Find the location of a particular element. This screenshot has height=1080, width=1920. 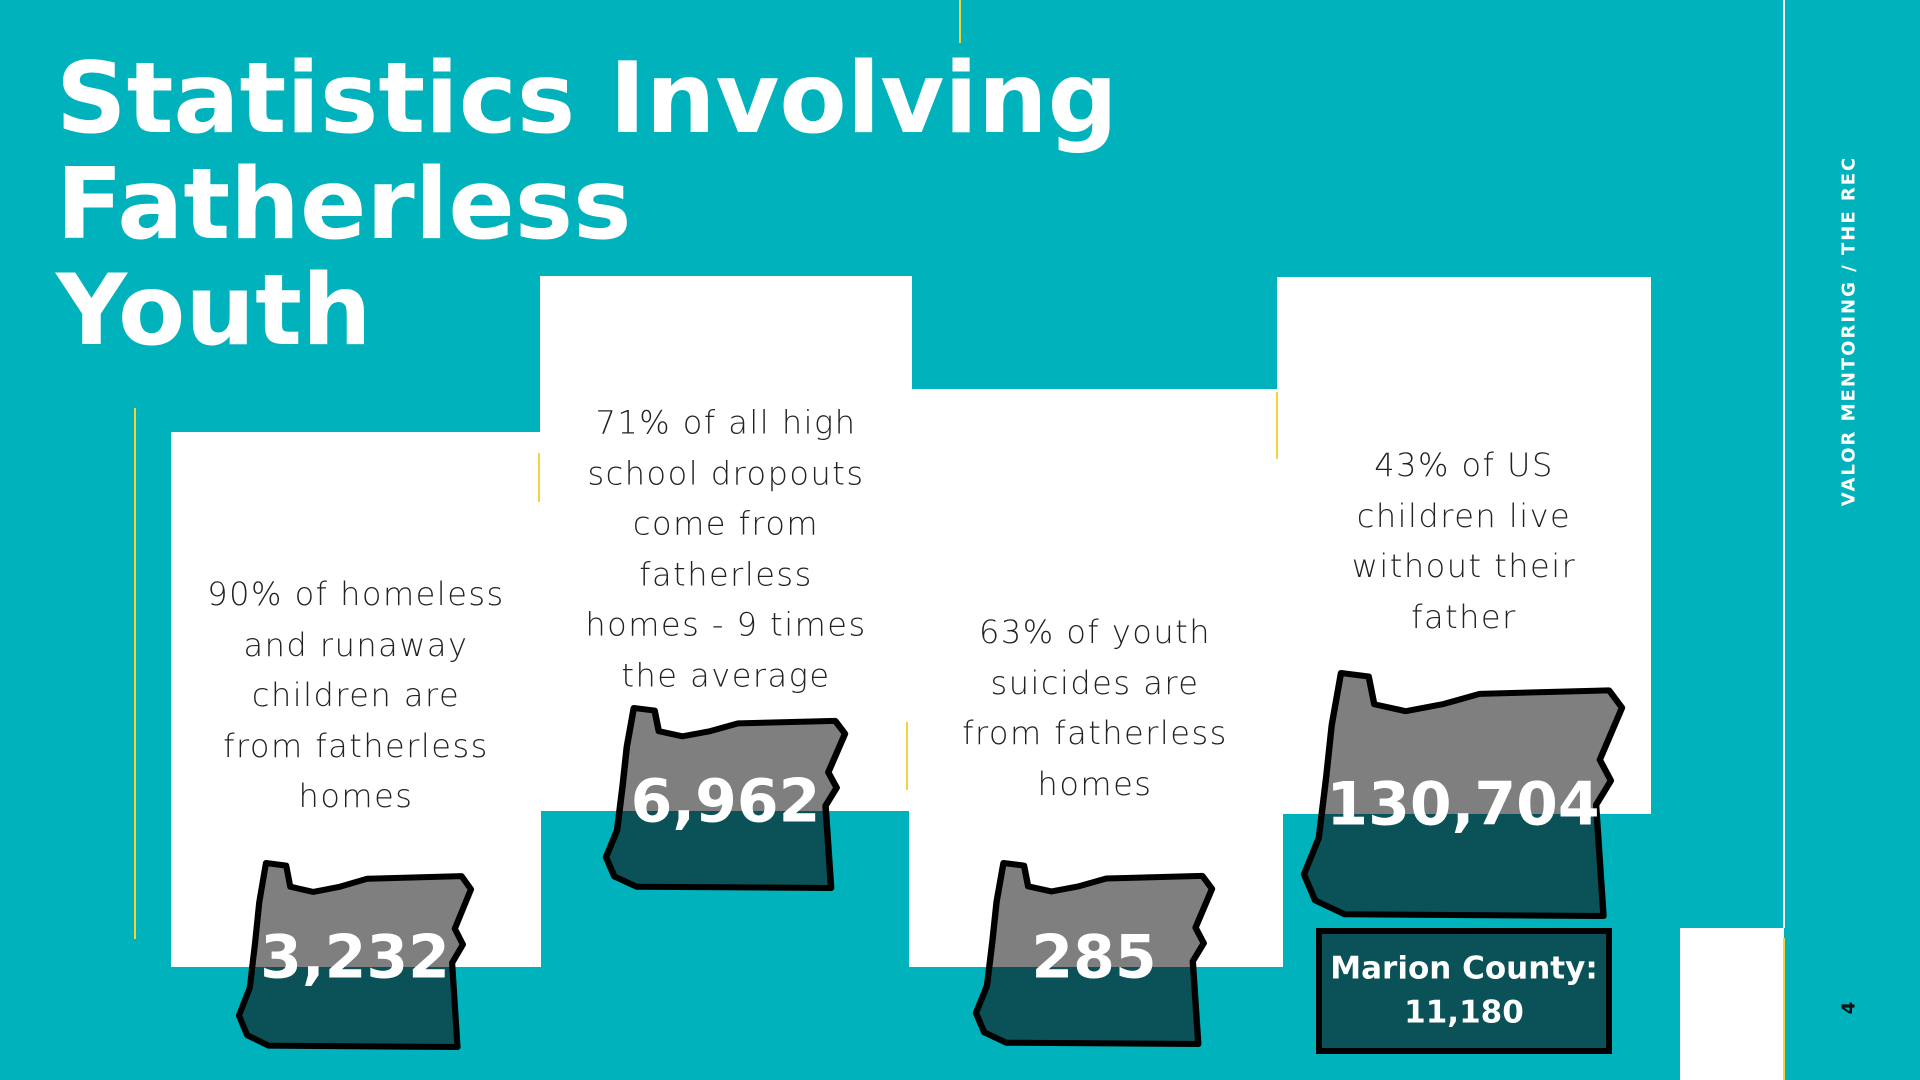

stat-number: 3,232 is located at coordinates (355, 958).